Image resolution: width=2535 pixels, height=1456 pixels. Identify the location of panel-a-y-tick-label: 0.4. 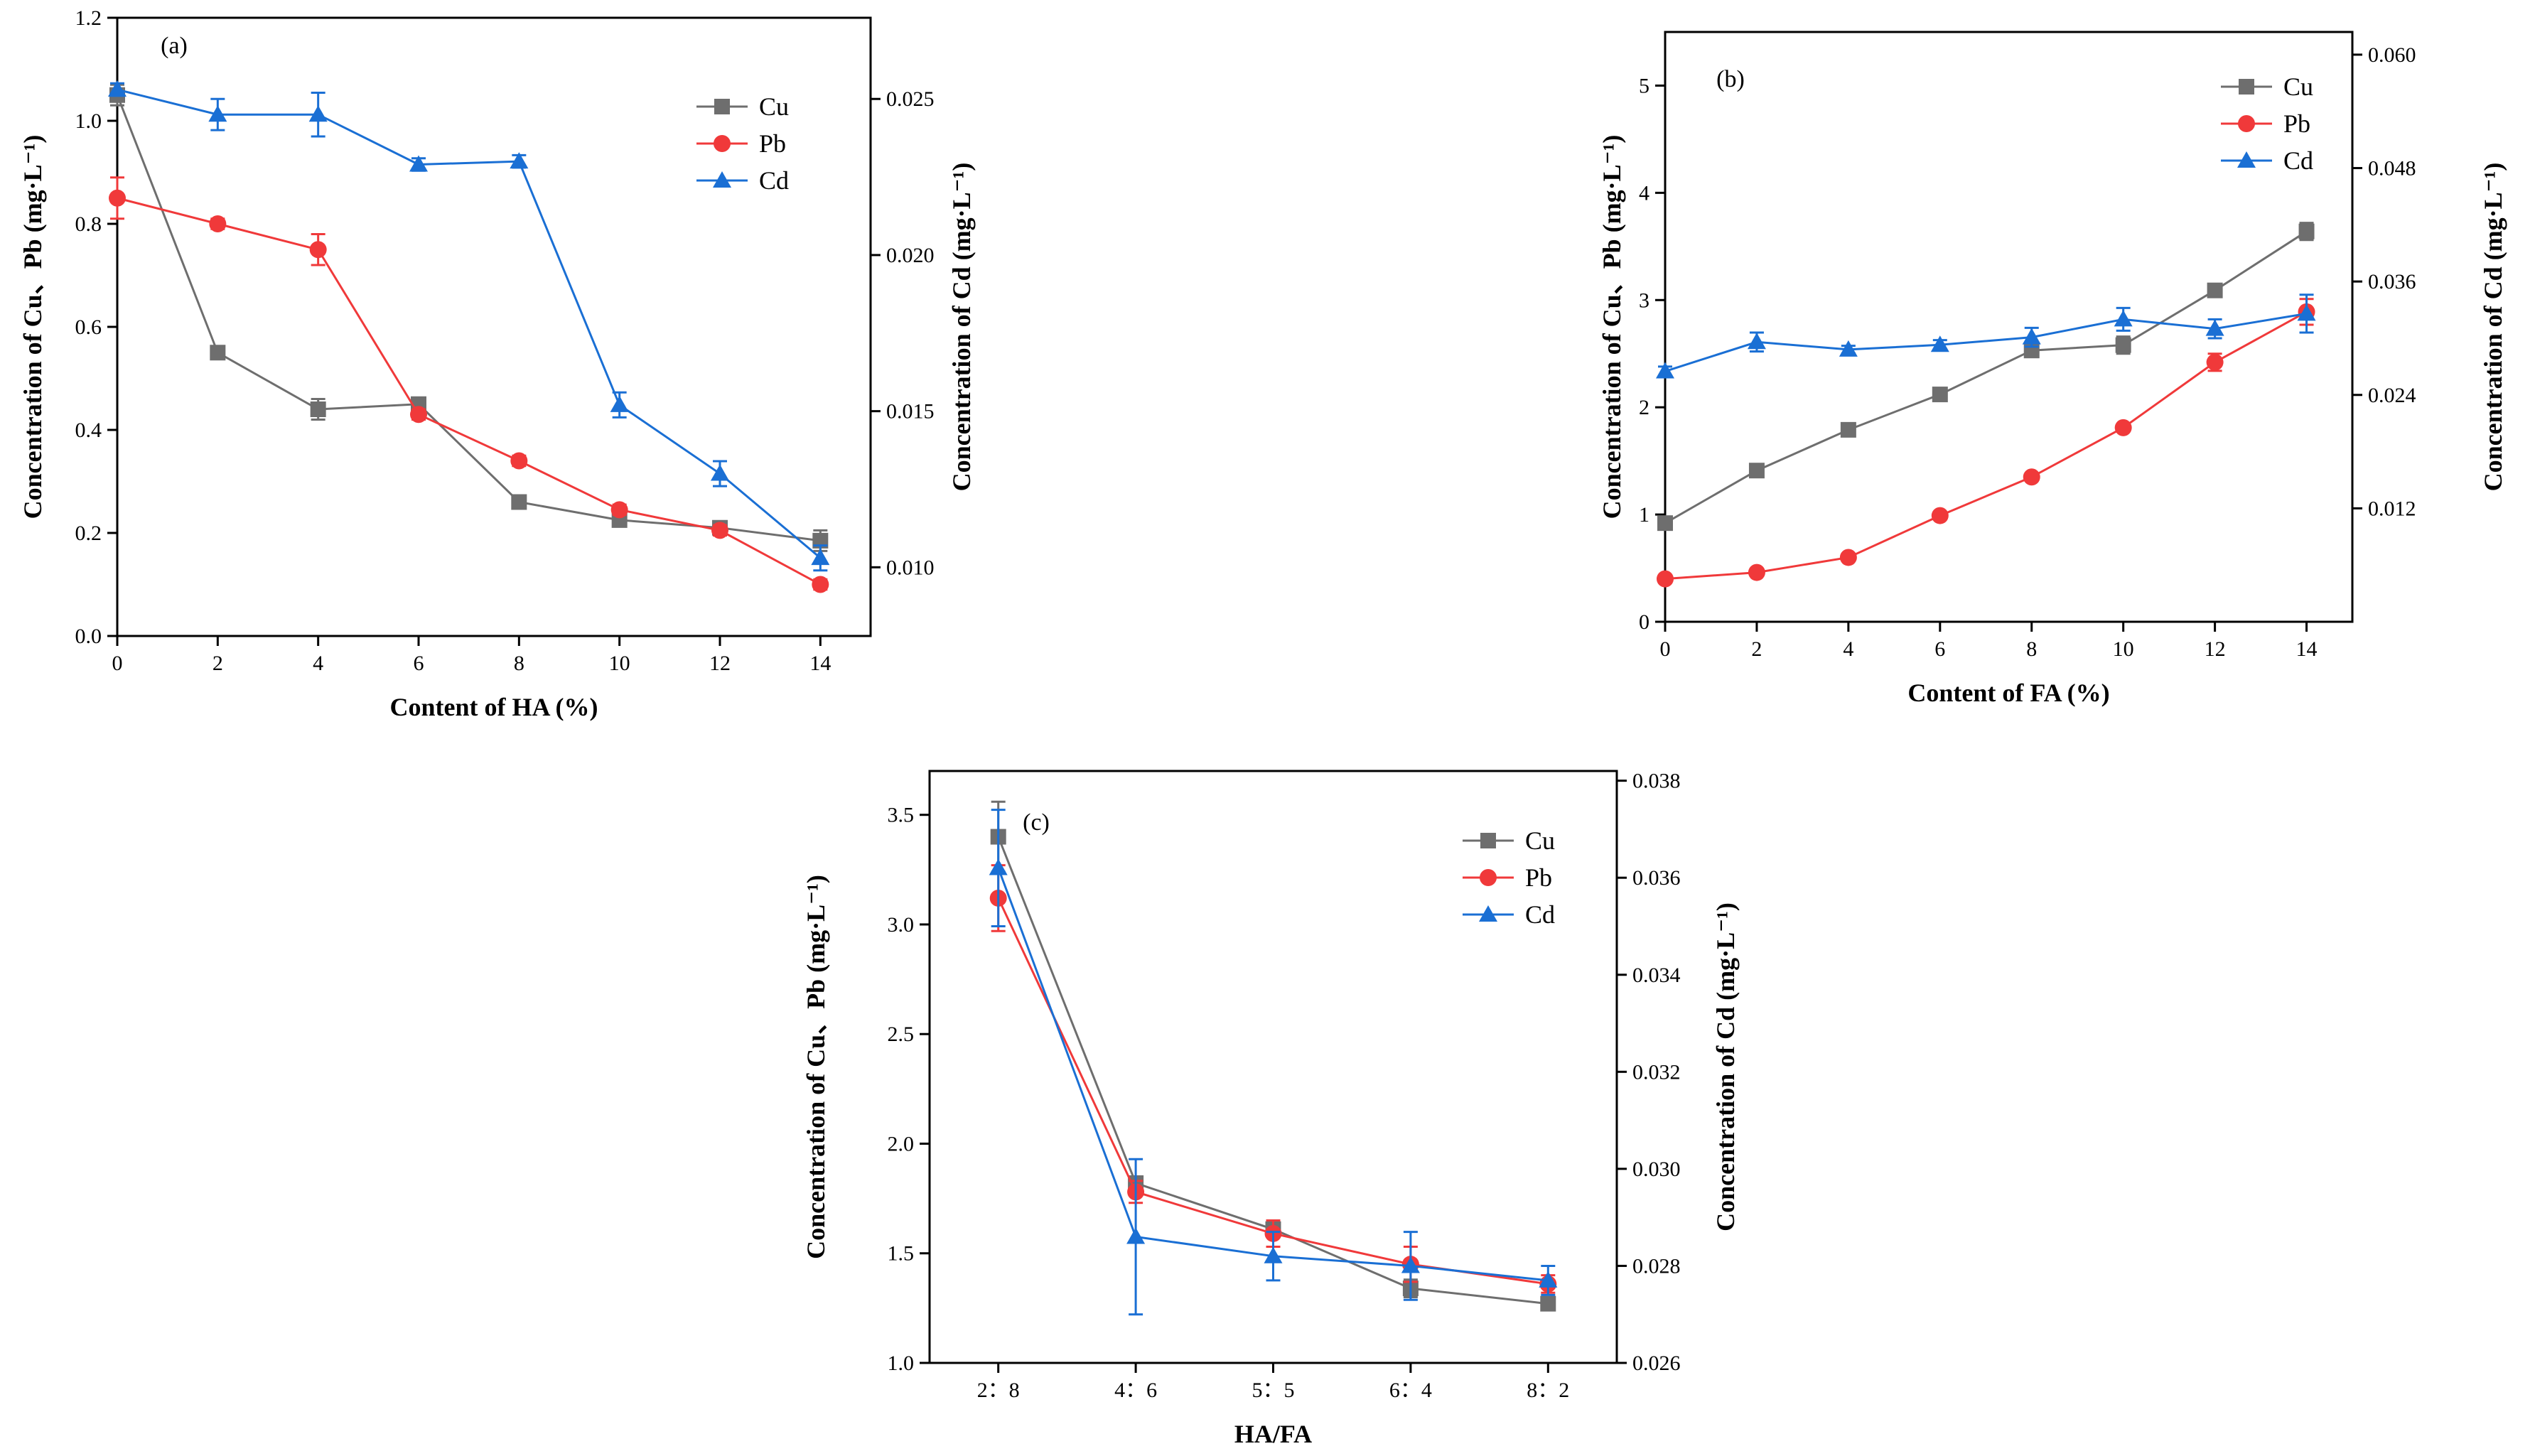
(88, 431).